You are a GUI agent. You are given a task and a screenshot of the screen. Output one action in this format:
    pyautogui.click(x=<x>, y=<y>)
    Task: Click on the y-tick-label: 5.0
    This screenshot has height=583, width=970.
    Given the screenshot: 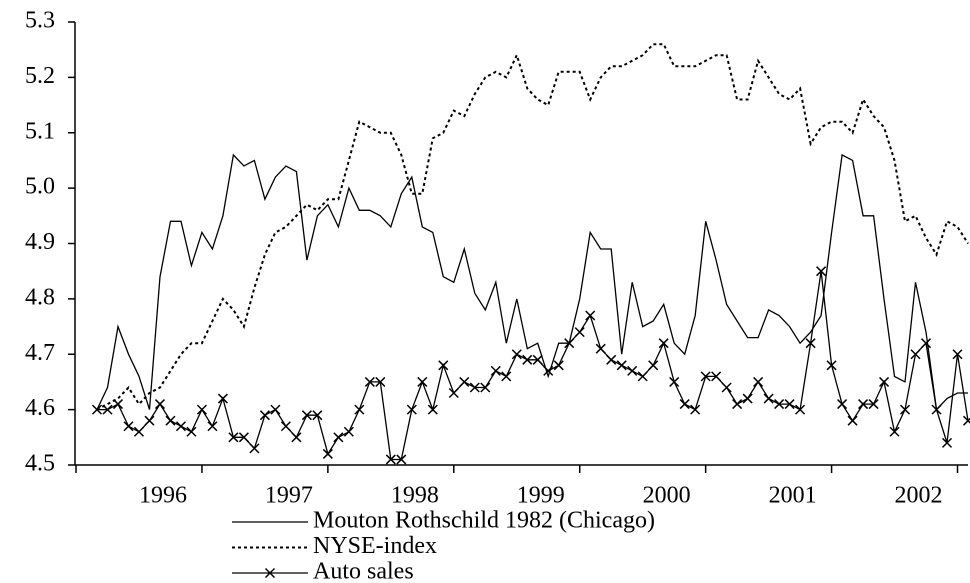 What is the action you would take?
    pyautogui.click(x=40, y=187)
    